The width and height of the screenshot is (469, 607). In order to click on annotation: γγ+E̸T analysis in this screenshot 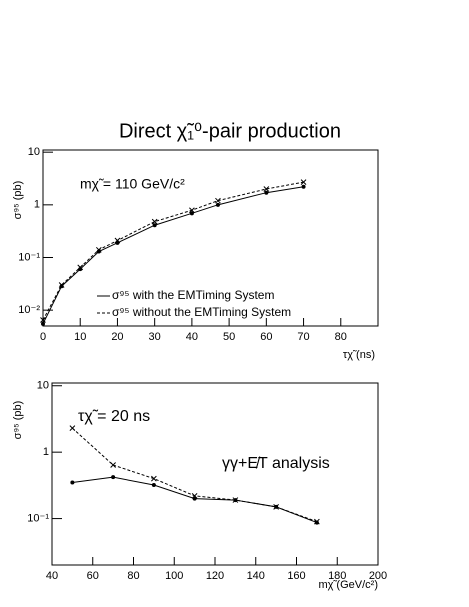, I will do `click(276, 463)`.